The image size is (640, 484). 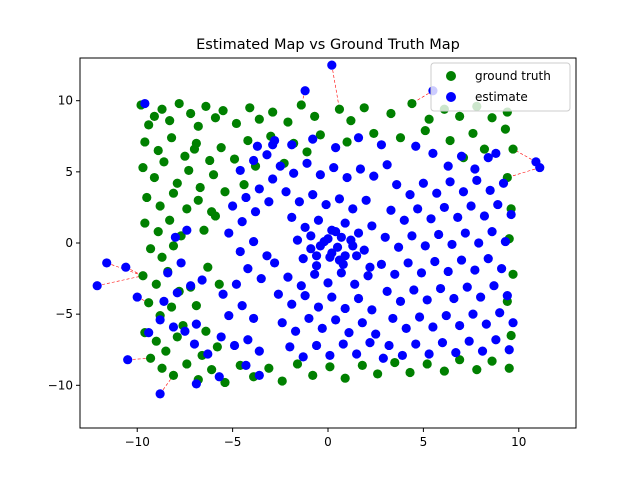 What do you see at coordinates (64, 314) in the screenshot?
I see `y-tick-label: −5` at bounding box center [64, 314].